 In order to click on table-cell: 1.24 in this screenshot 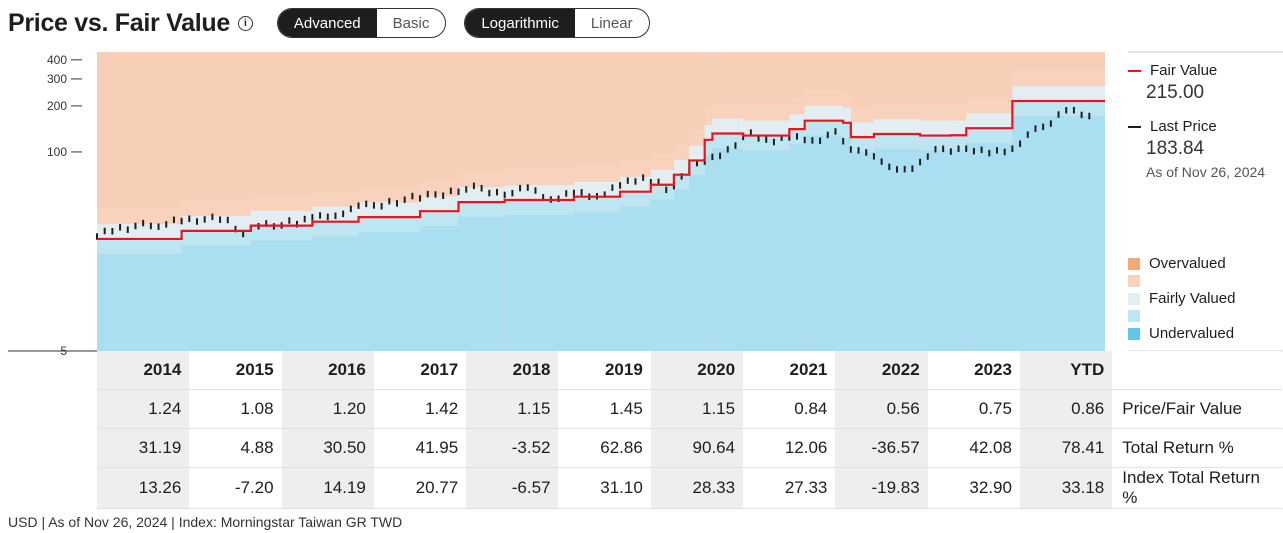, I will do `click(143, 409)`.